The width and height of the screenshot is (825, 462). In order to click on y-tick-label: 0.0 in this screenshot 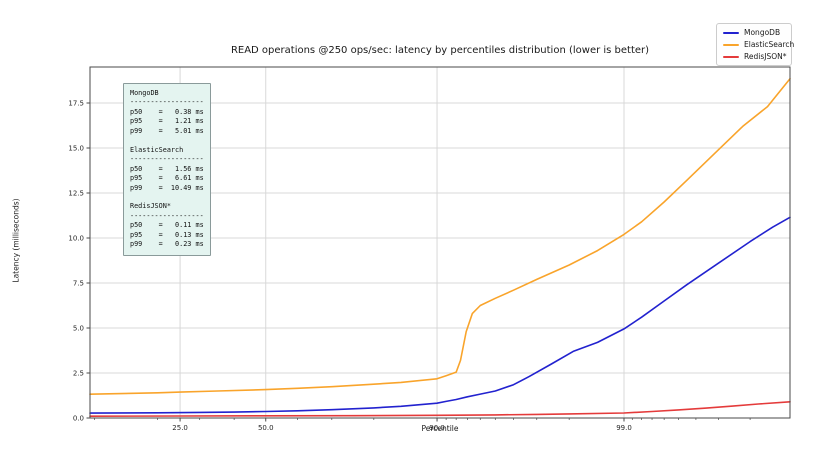, I will do `click(78, 419)`.